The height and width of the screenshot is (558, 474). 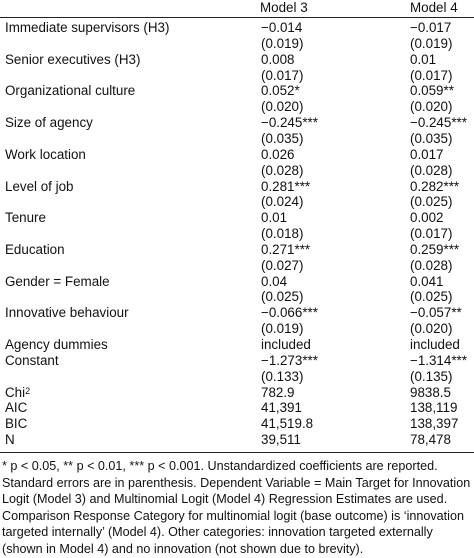 What do you see at coordinates (237, 17) in the screenshot?
I see `header-rule` at bounding box center [237, 17].